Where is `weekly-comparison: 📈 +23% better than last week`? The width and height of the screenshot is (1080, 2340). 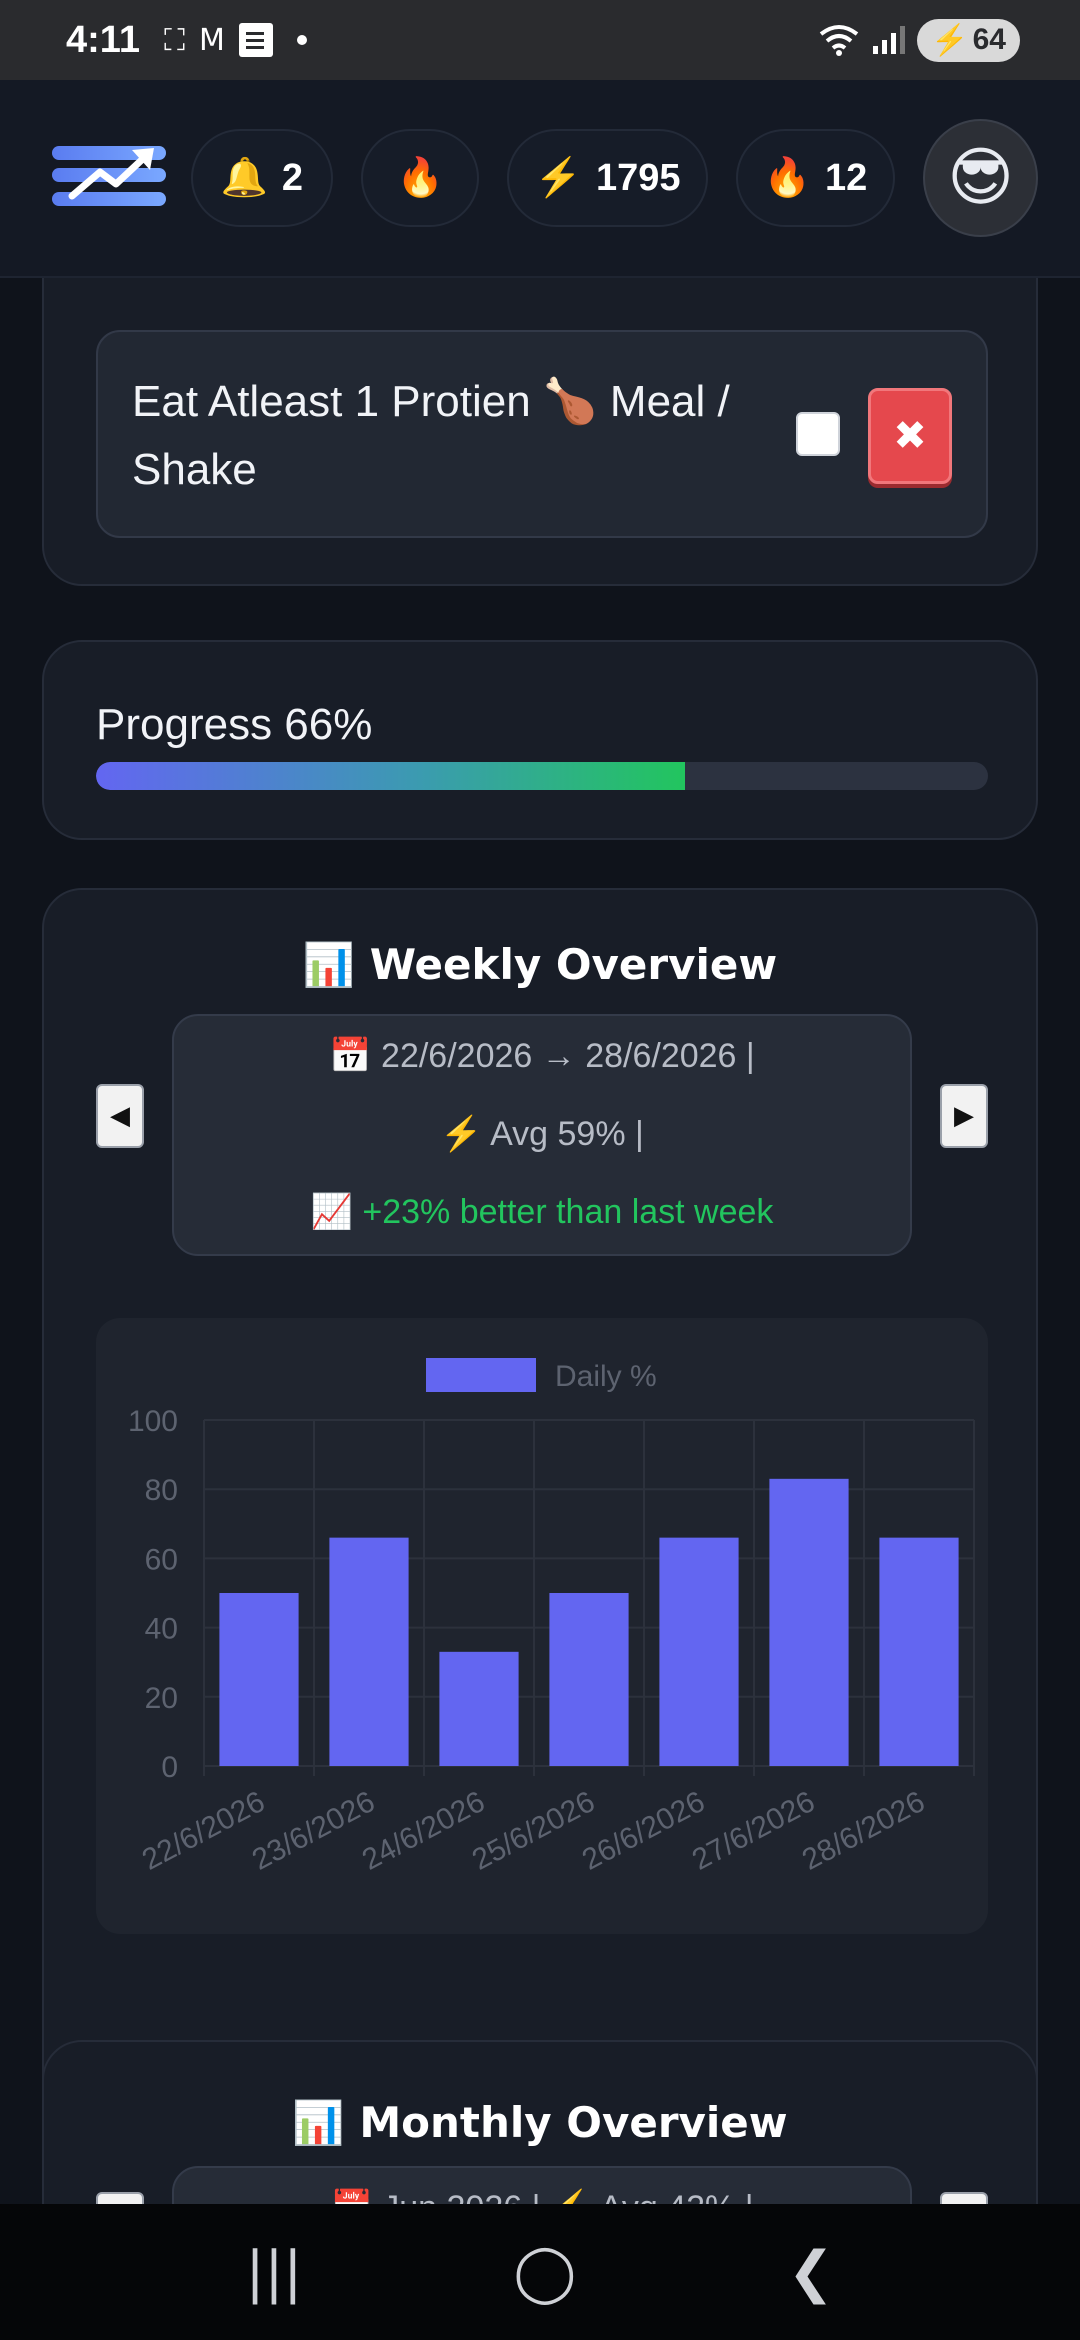
weekly-comparison: 📈 +23% better than last week is located at coordinates (542, 1212).